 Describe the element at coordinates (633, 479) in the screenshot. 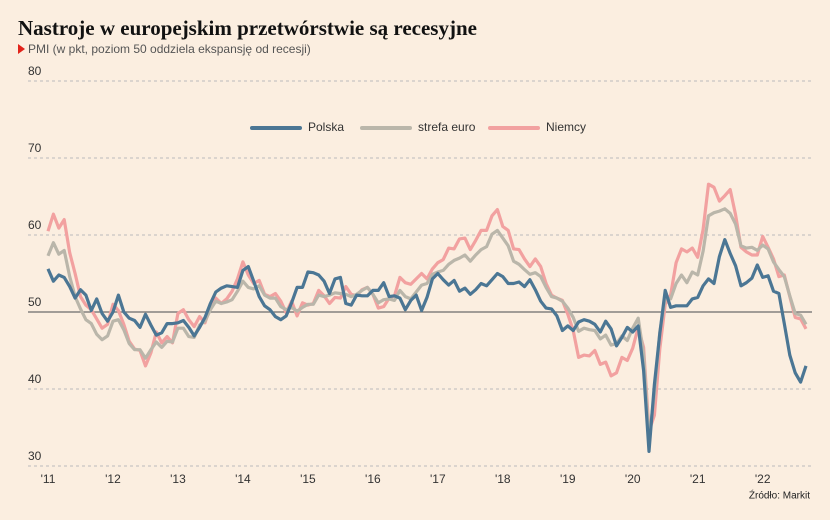

I see `x-tick-label: '20` at that location.